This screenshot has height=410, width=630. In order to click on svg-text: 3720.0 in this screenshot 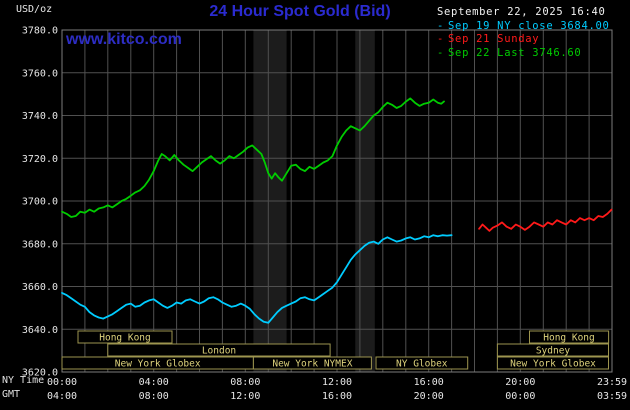, I will do `click(40, 159)`.